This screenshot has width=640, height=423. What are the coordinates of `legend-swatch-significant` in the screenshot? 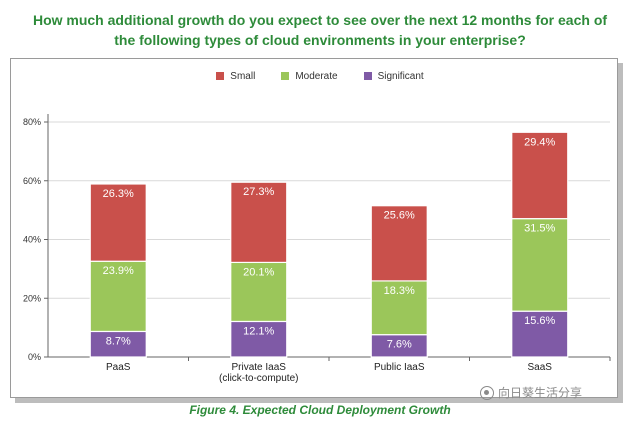 It's located at (367, 76).